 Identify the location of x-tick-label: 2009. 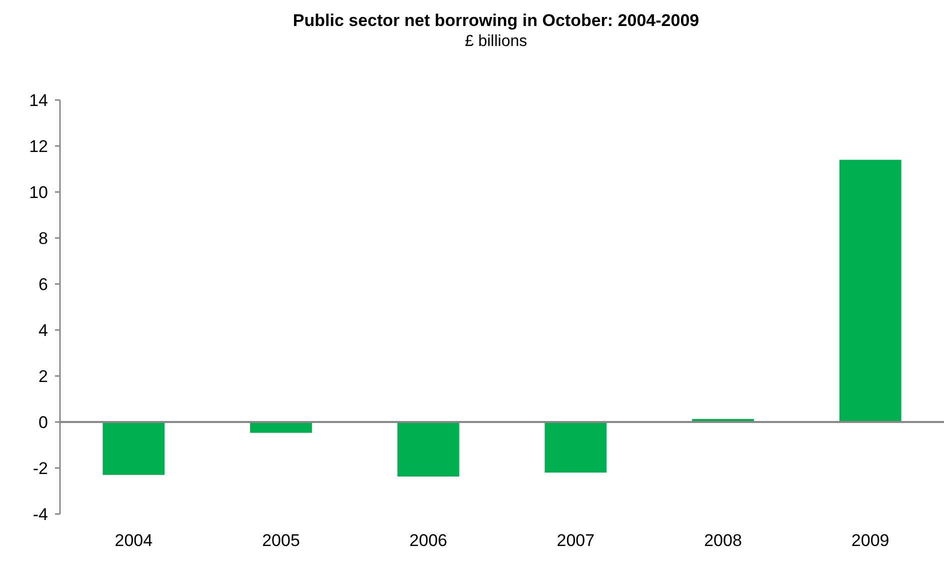
(870, 540).